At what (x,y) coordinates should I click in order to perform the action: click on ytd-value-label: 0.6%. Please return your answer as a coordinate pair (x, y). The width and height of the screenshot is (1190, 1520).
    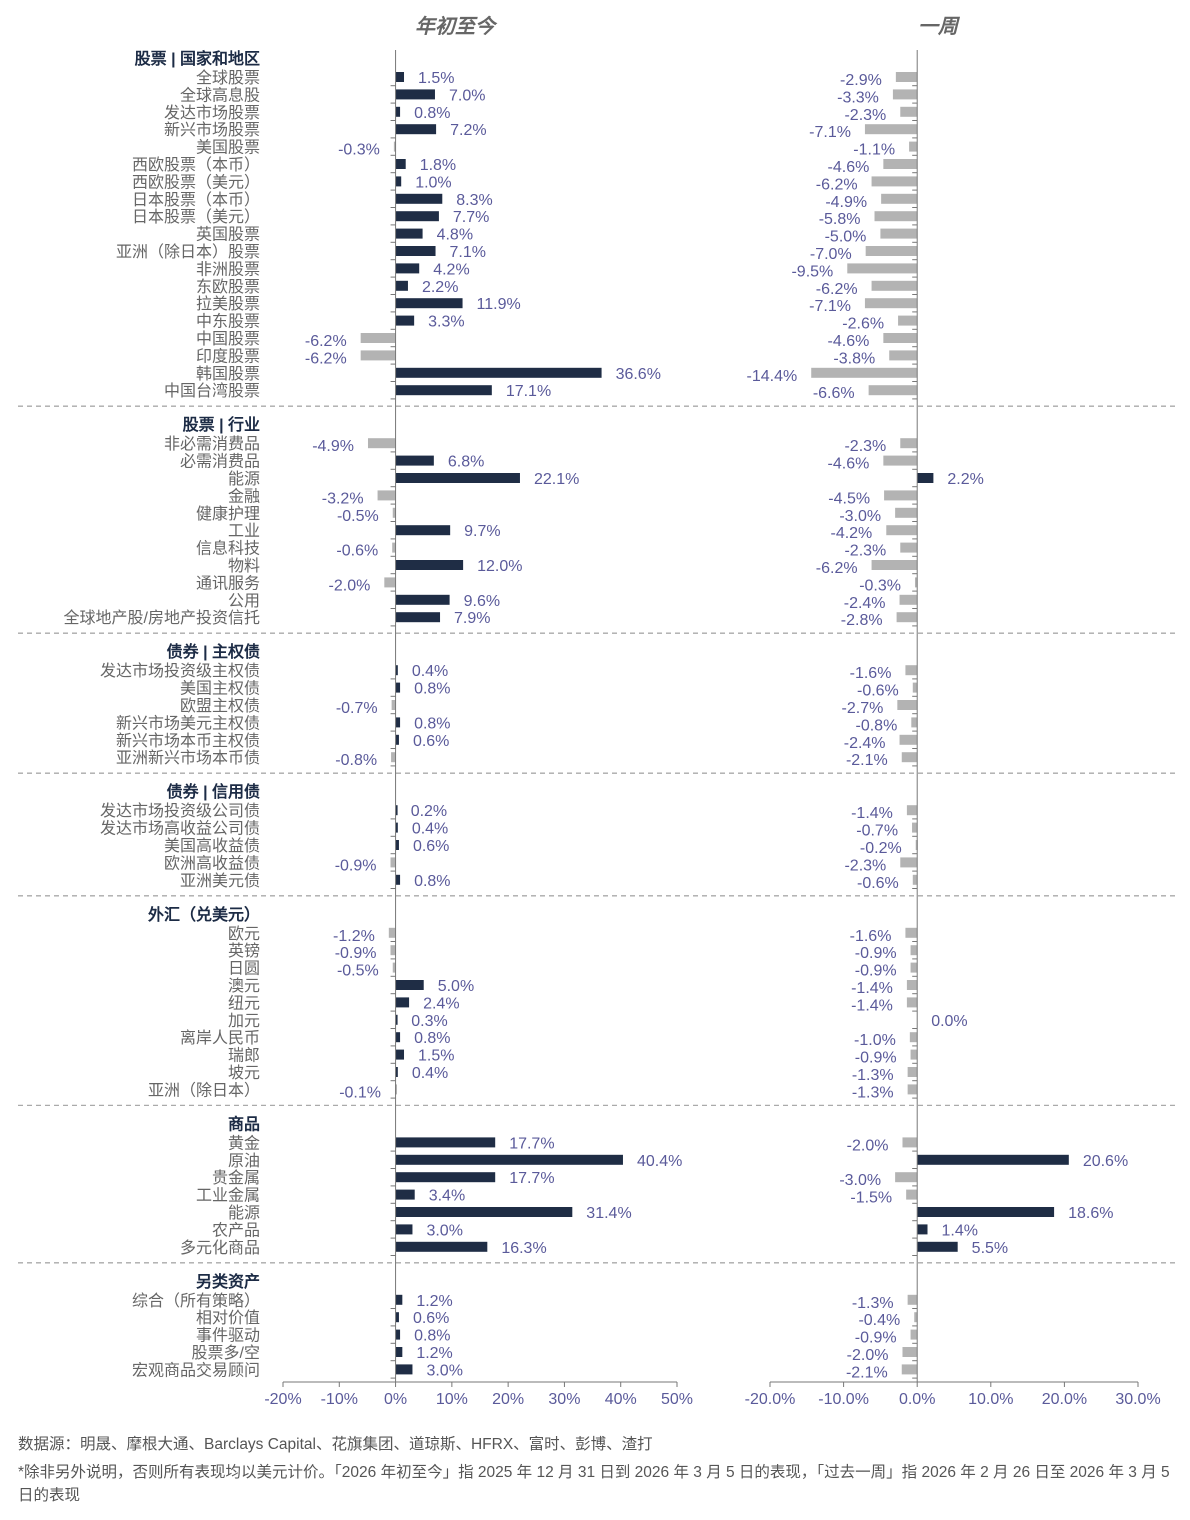
    Looking at the image, I should click on (431, 846).